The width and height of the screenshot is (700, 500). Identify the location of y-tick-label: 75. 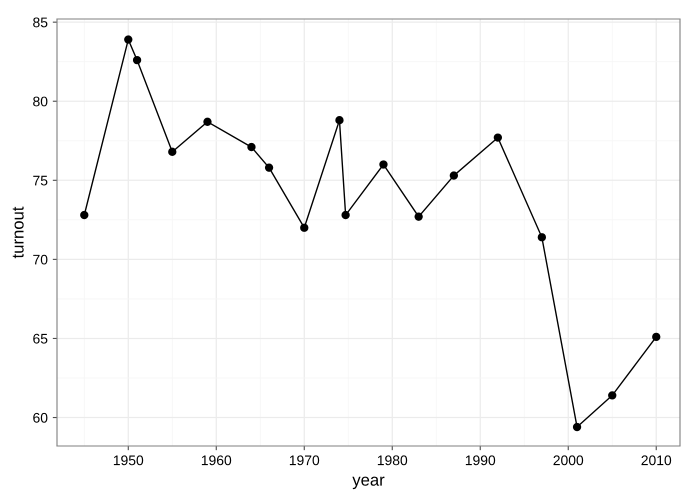
(40, 181).